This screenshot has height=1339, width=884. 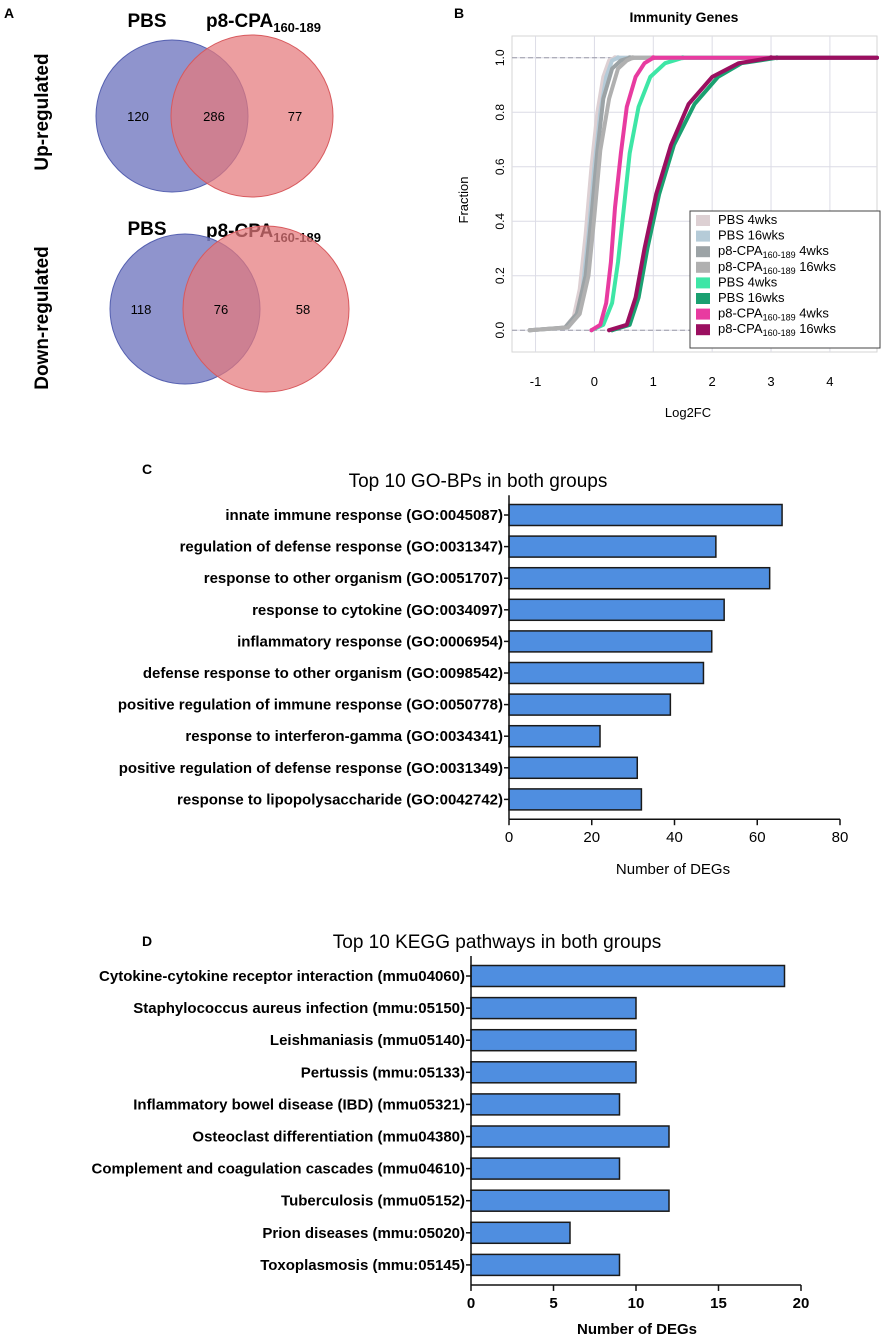 What do you see at coordinates (266, 309) in the screenshot?
I see `venn-down-circle-p8cpa` at bounding box center [266, 309].